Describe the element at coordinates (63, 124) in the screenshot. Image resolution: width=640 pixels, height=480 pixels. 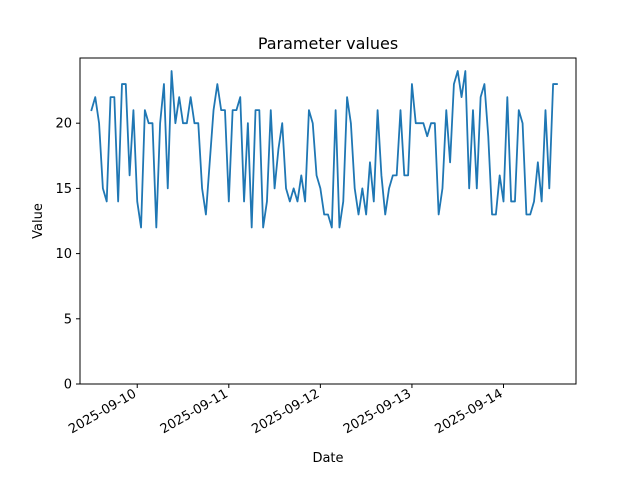
I see `y-tick-label: 20` at that location.